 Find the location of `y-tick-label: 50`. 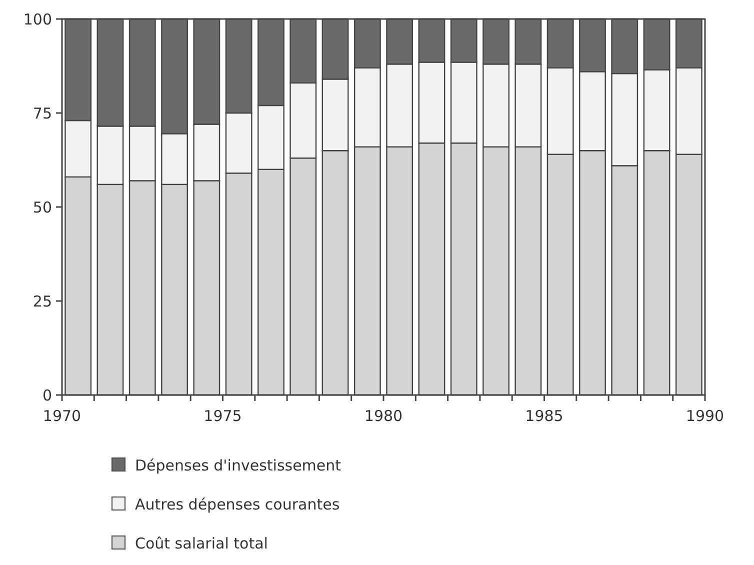

y-tick-label: 50 is located at coordinates (42, 207).